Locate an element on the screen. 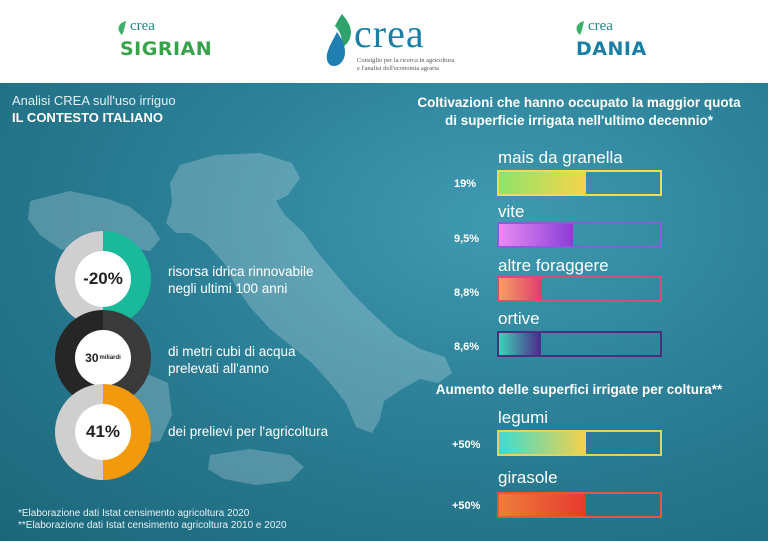 This screenshot has width=768, height=541. crop-bar-foraggere is located at coordinates (579, 289).